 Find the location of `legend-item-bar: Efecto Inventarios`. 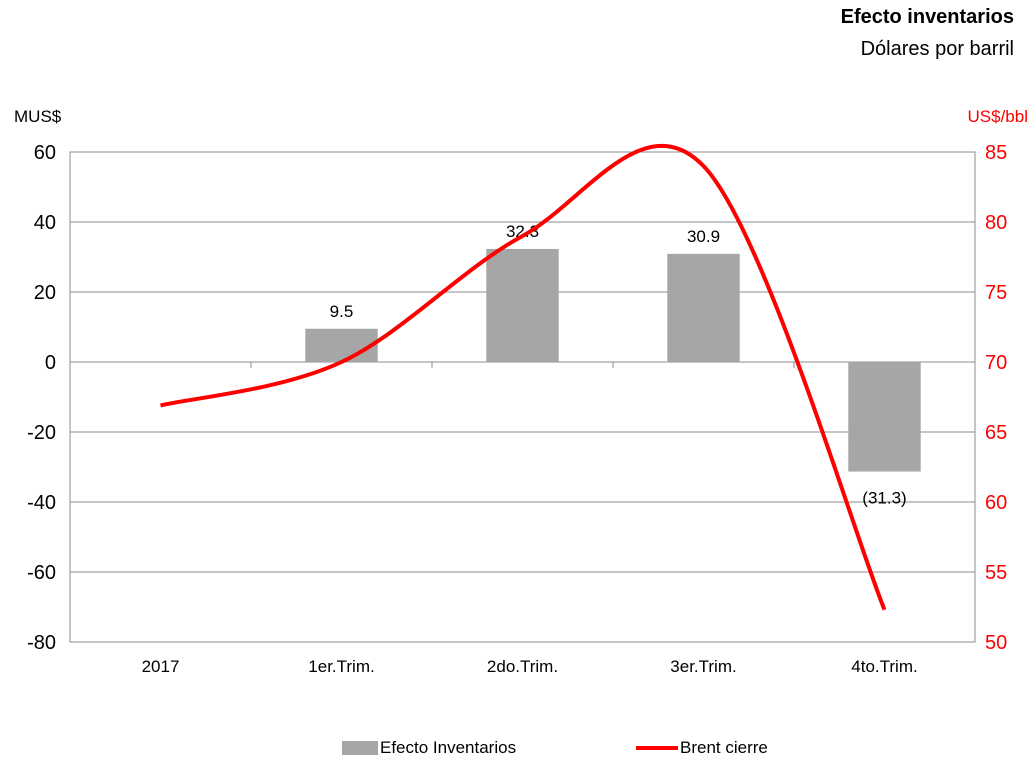

legend-item-bar: Efecto Inventarios is located at coordinates (429, 748).